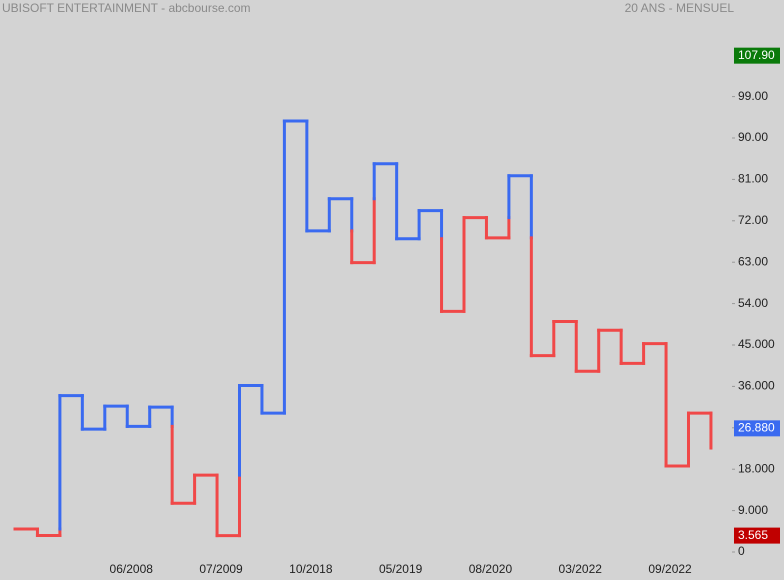 The height and width of the screenshot is (580, 784). Describe the element at coordinates (753, 303) in the screenshot. I see `y-tick-label: 54.00` at that location.